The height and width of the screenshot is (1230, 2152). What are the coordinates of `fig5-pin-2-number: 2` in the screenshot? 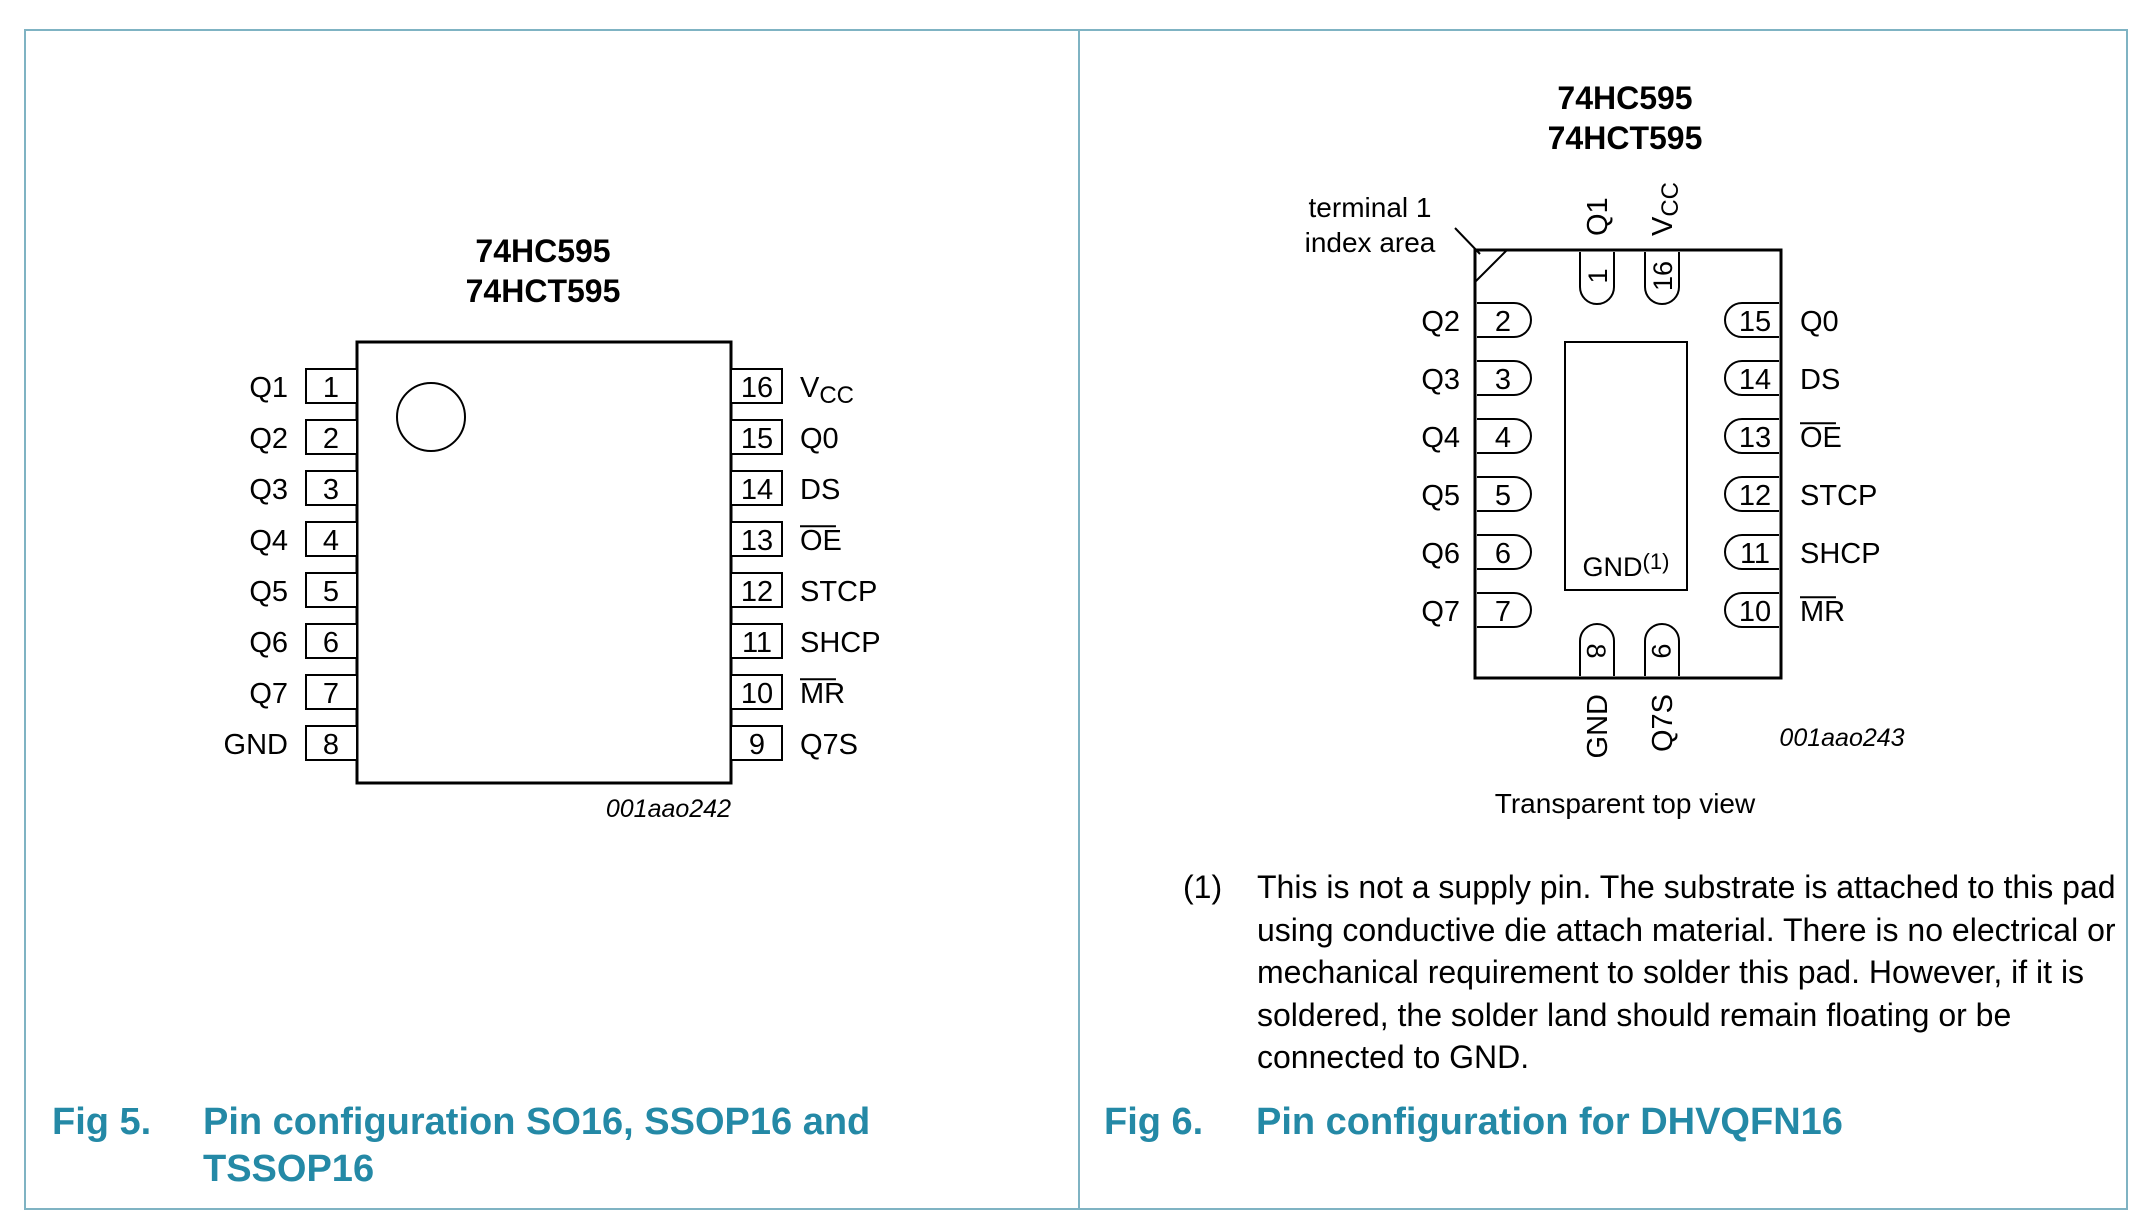 It's located at (331, 439).